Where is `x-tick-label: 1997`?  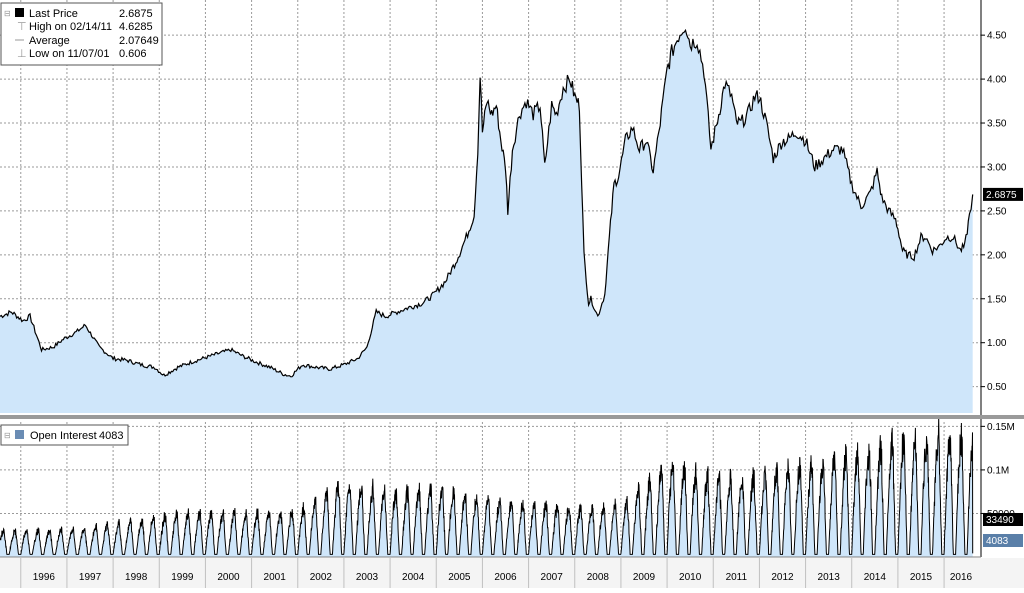
x-tick-label: 1997 is located at coordinates (90, 577).